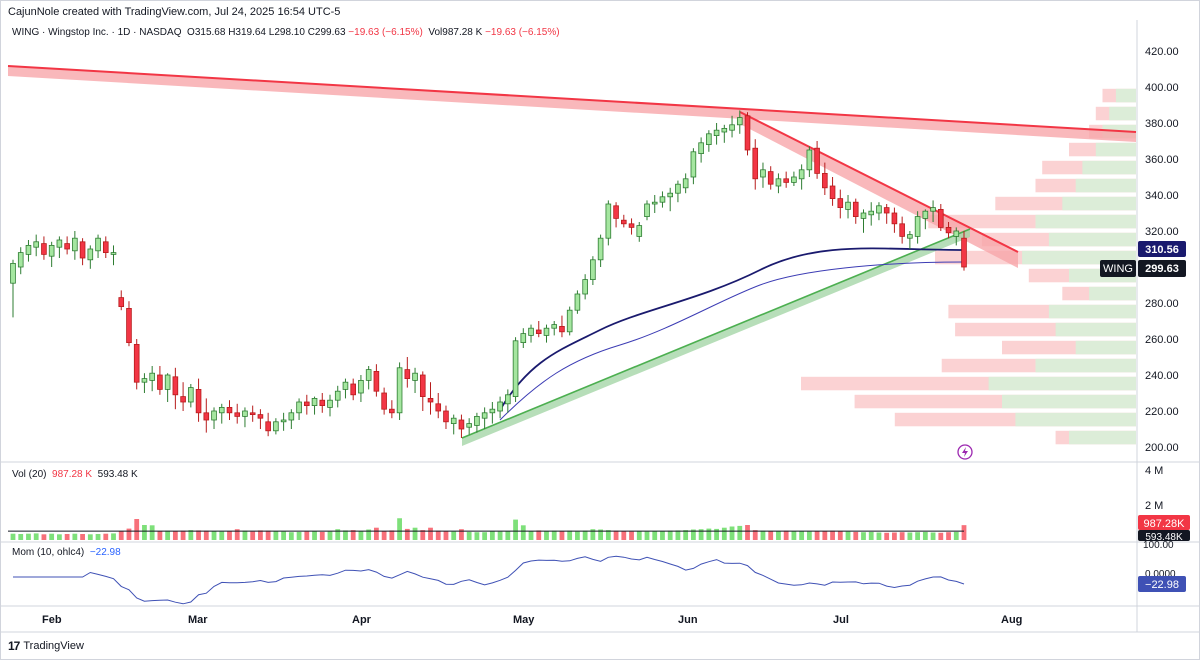 This screenshot has width=1200, height=660. I want to click on legend-volume: Vol987.28 K, so click(455, 32).